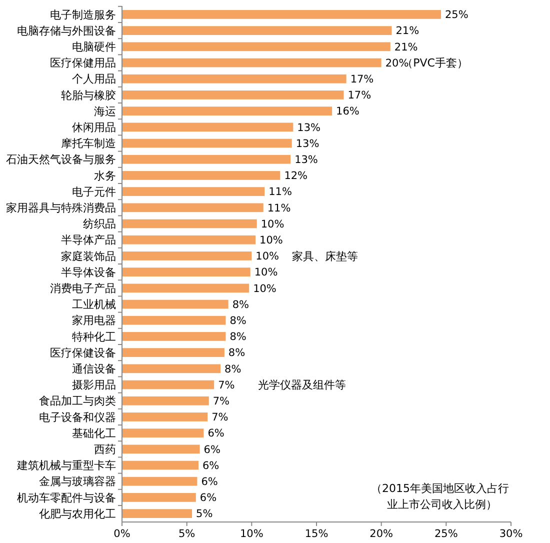 The height and width of the screenshot is (543, 550). Describe the element at coordinates (456, 15) in the screenshot. I see `data-label: 25%` at that location.